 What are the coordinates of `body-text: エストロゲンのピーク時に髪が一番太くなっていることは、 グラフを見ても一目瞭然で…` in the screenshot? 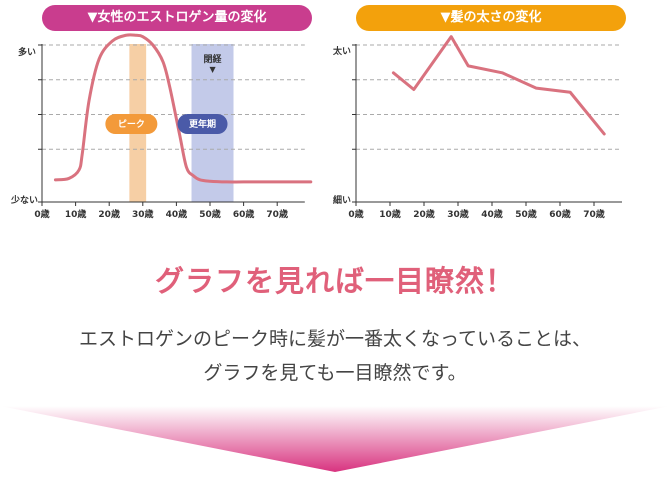 It's located at (335, 356).